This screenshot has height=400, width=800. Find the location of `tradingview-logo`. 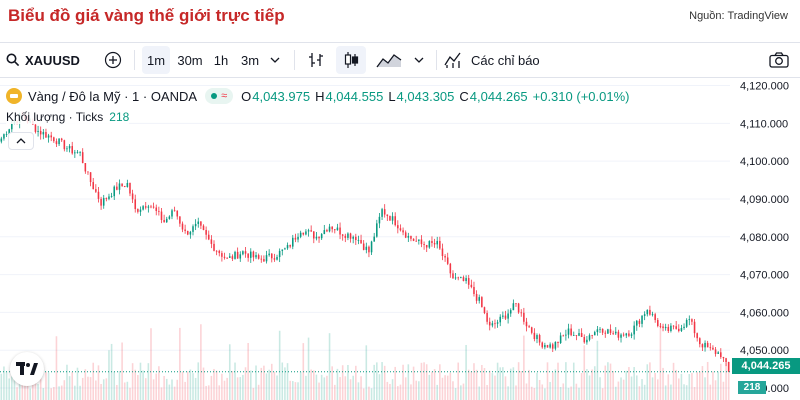

tradingview-logo is located at coordinates (27, 369).